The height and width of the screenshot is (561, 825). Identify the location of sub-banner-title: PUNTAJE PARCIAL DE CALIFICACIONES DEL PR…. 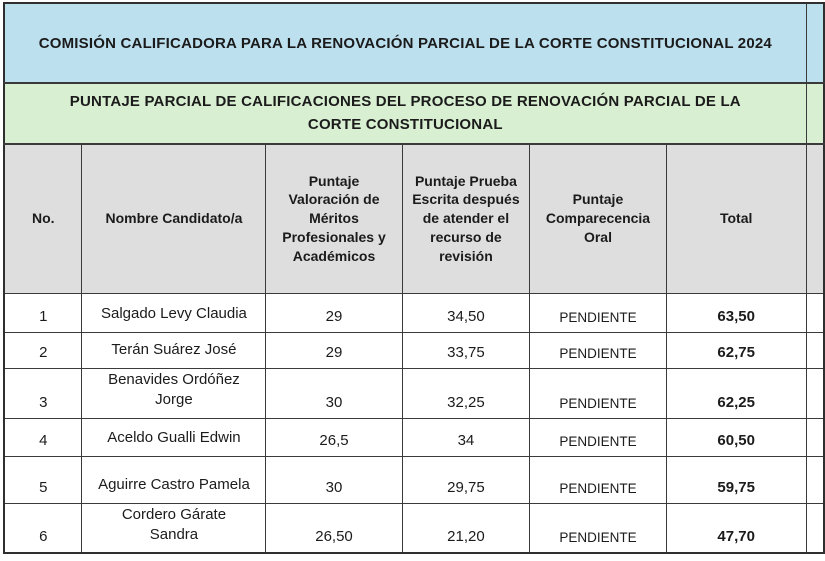
(405, 113).